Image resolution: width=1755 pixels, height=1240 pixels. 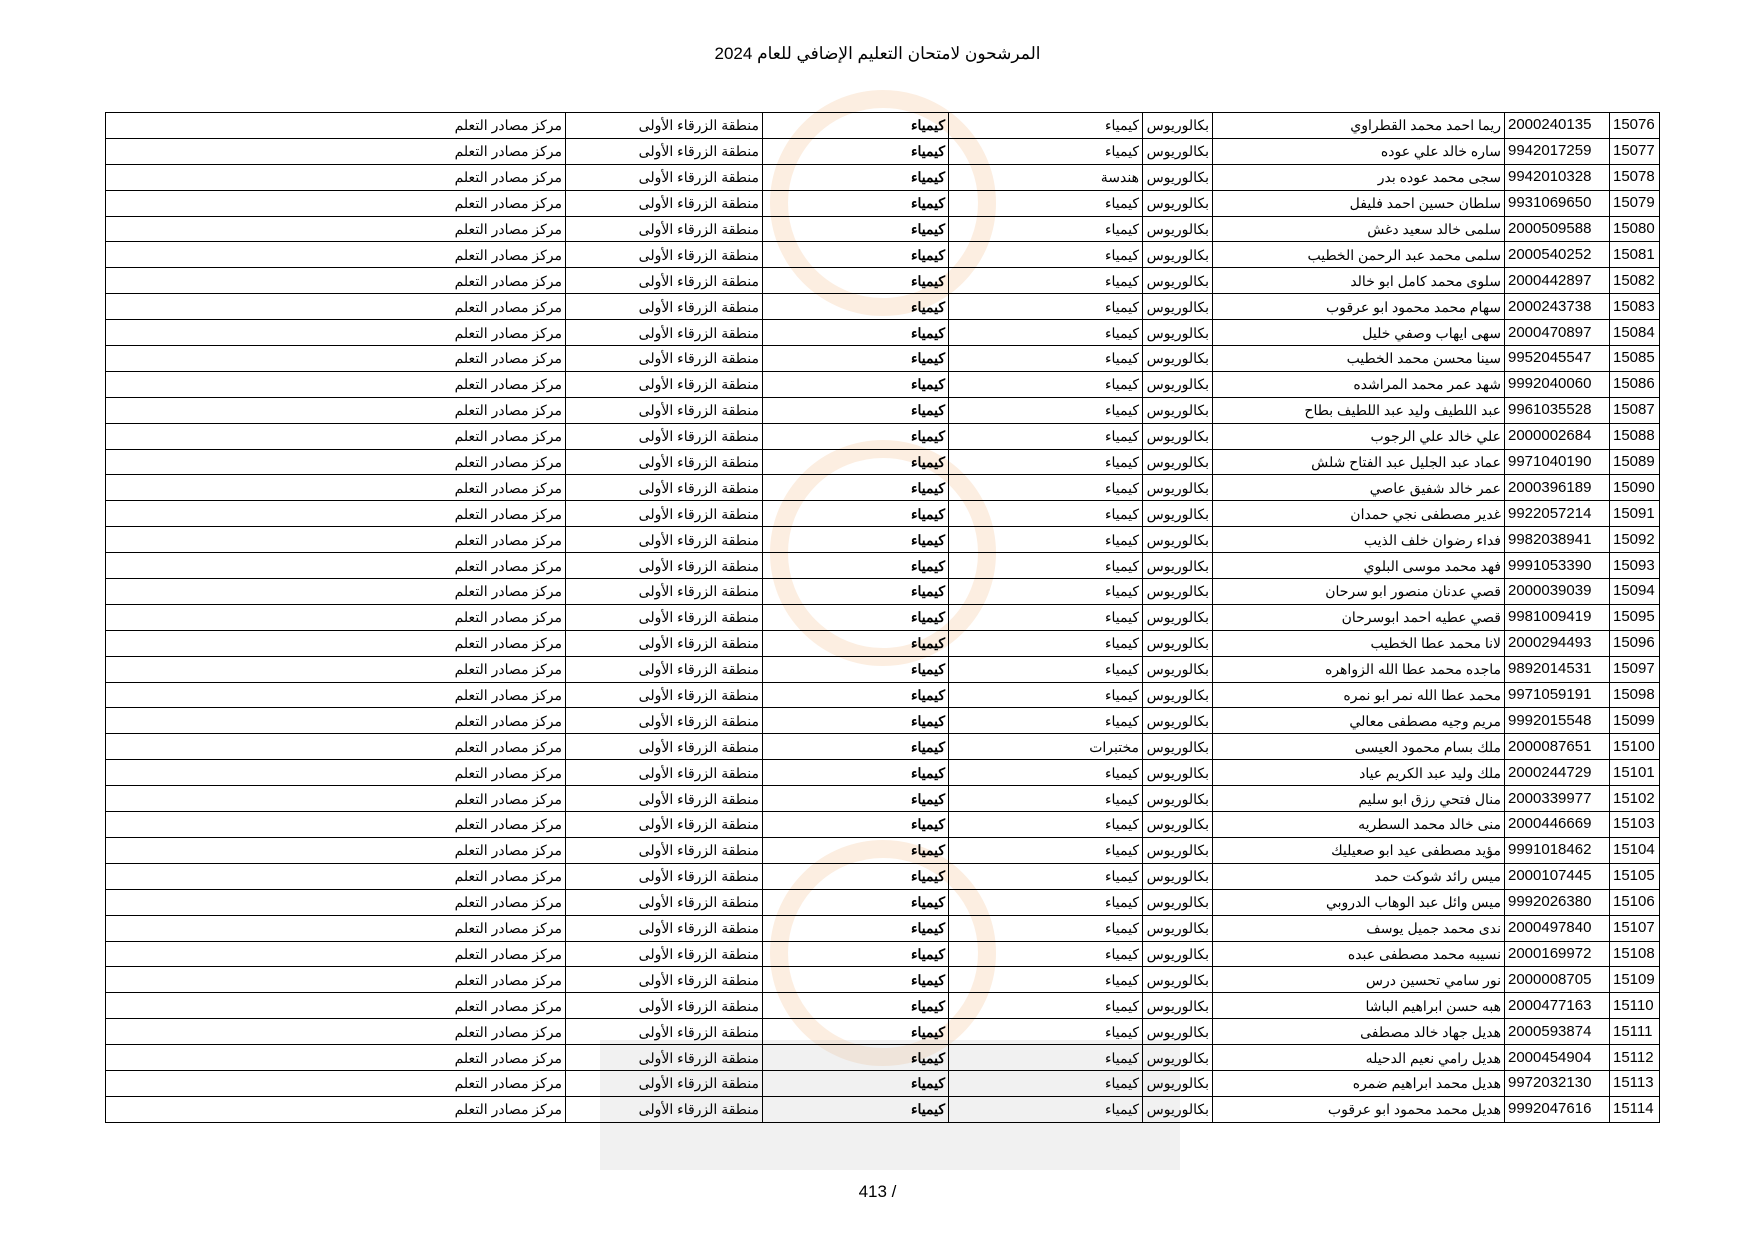 I want to click on national-id-cell: 9931069650, so click(x=1557, y=203).